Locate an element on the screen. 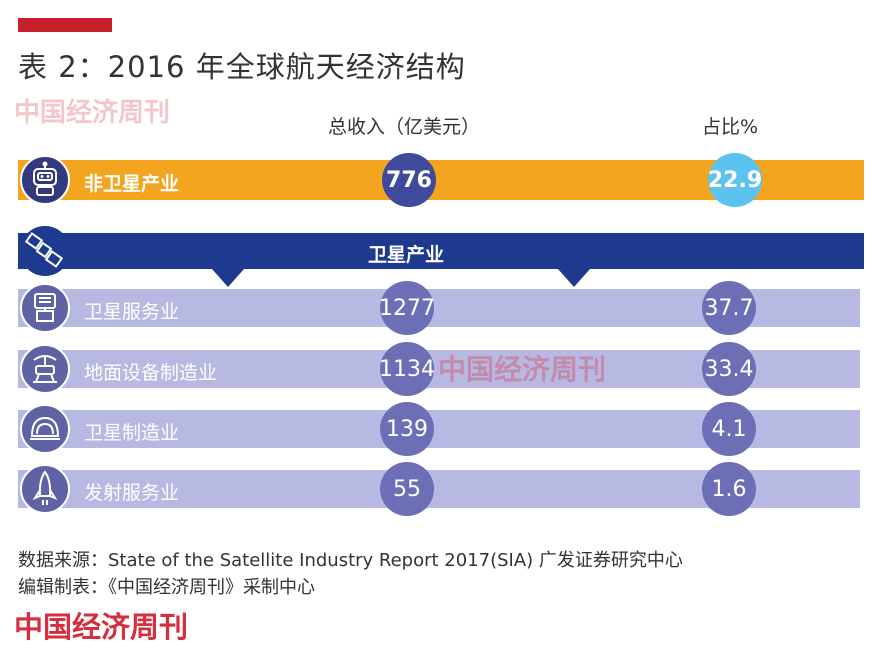 The width and height of the screenshot is (876, 652). group-header-label: 卫星产业 is located at coordinates (406, 255).